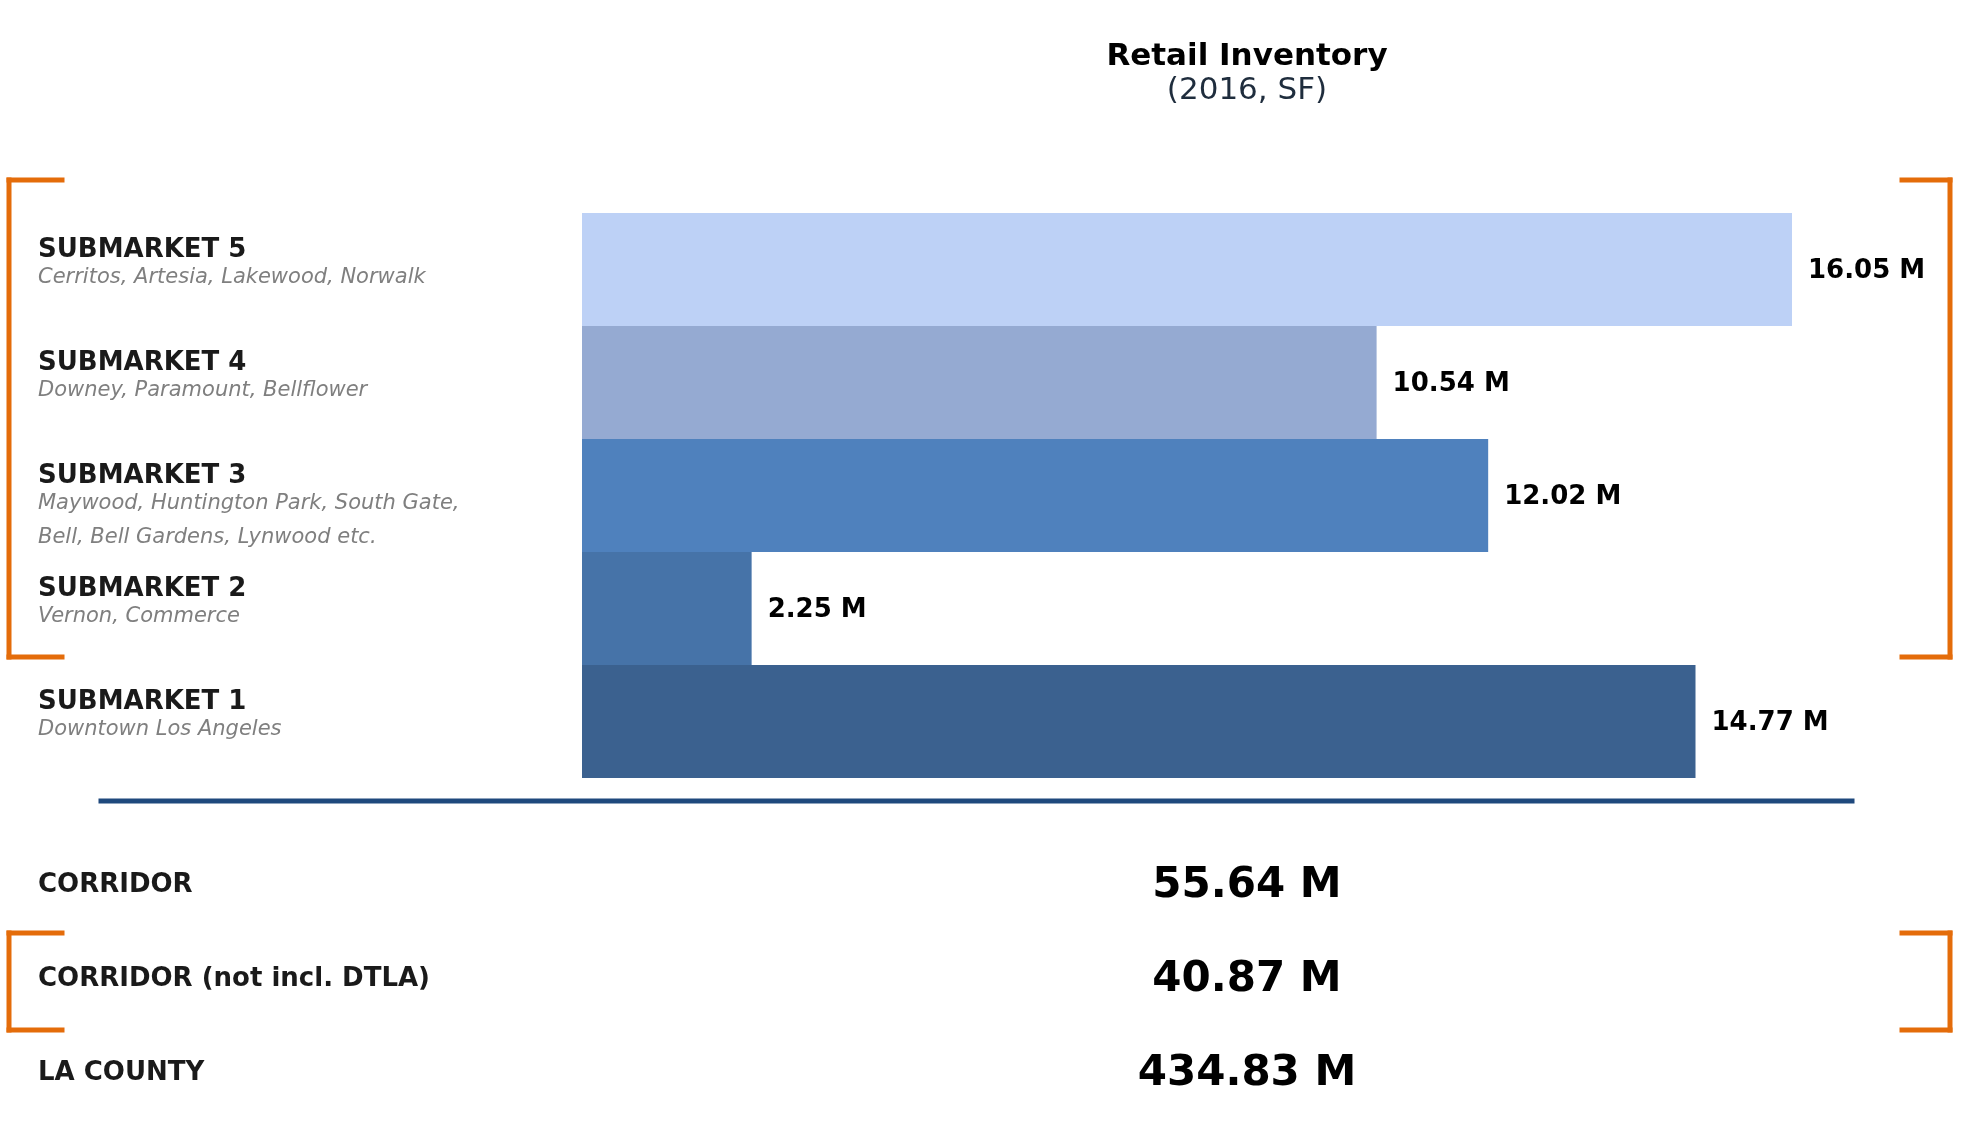 The height and width of the screenshot is (1125, 1970). I want to click on data-label: 2.25 M, so click(817, 607).